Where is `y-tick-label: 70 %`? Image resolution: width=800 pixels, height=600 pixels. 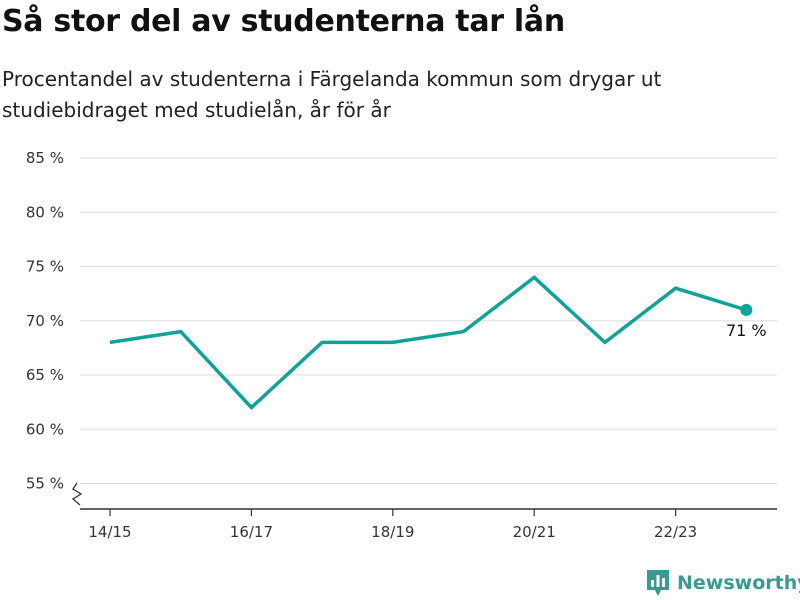 y-tick-label: 70 % is located at coordinates (45, 321).